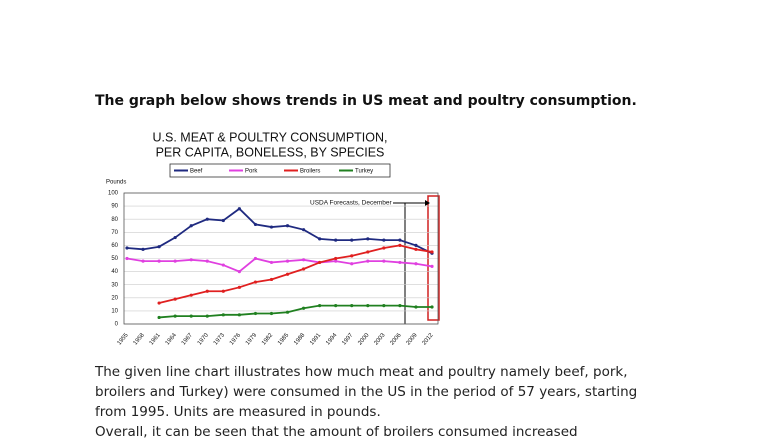 The width and height of the screenshot is (784, 441). I want to click on y-tick-label: 80, so click(114, 220).